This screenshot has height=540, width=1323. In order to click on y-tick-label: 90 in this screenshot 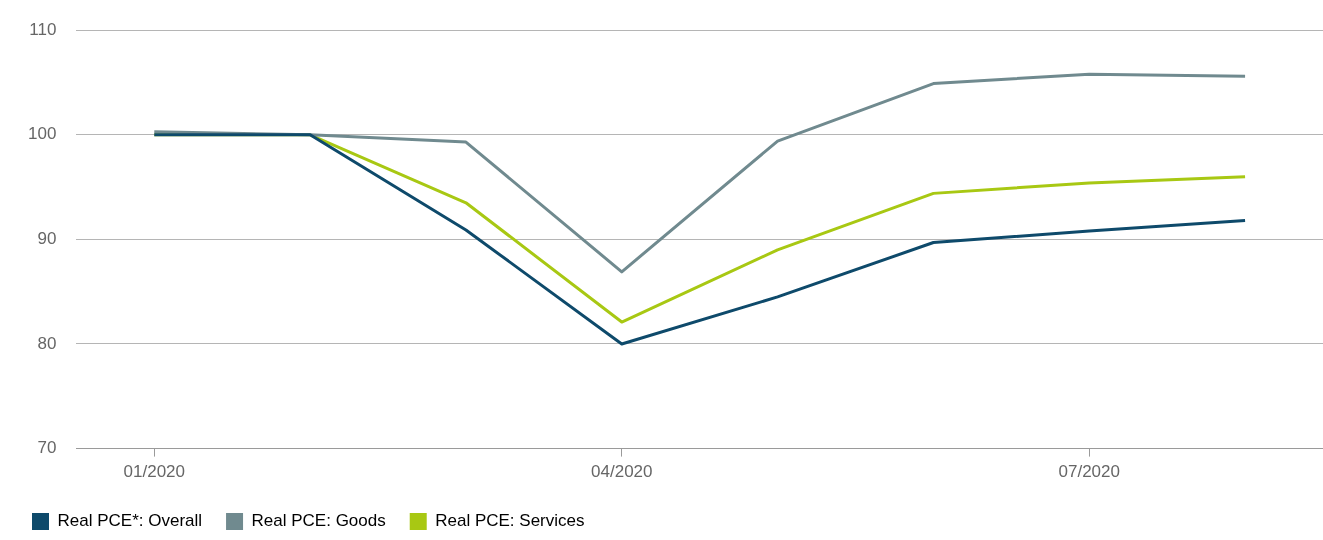, I will do `click(47, 239)`.